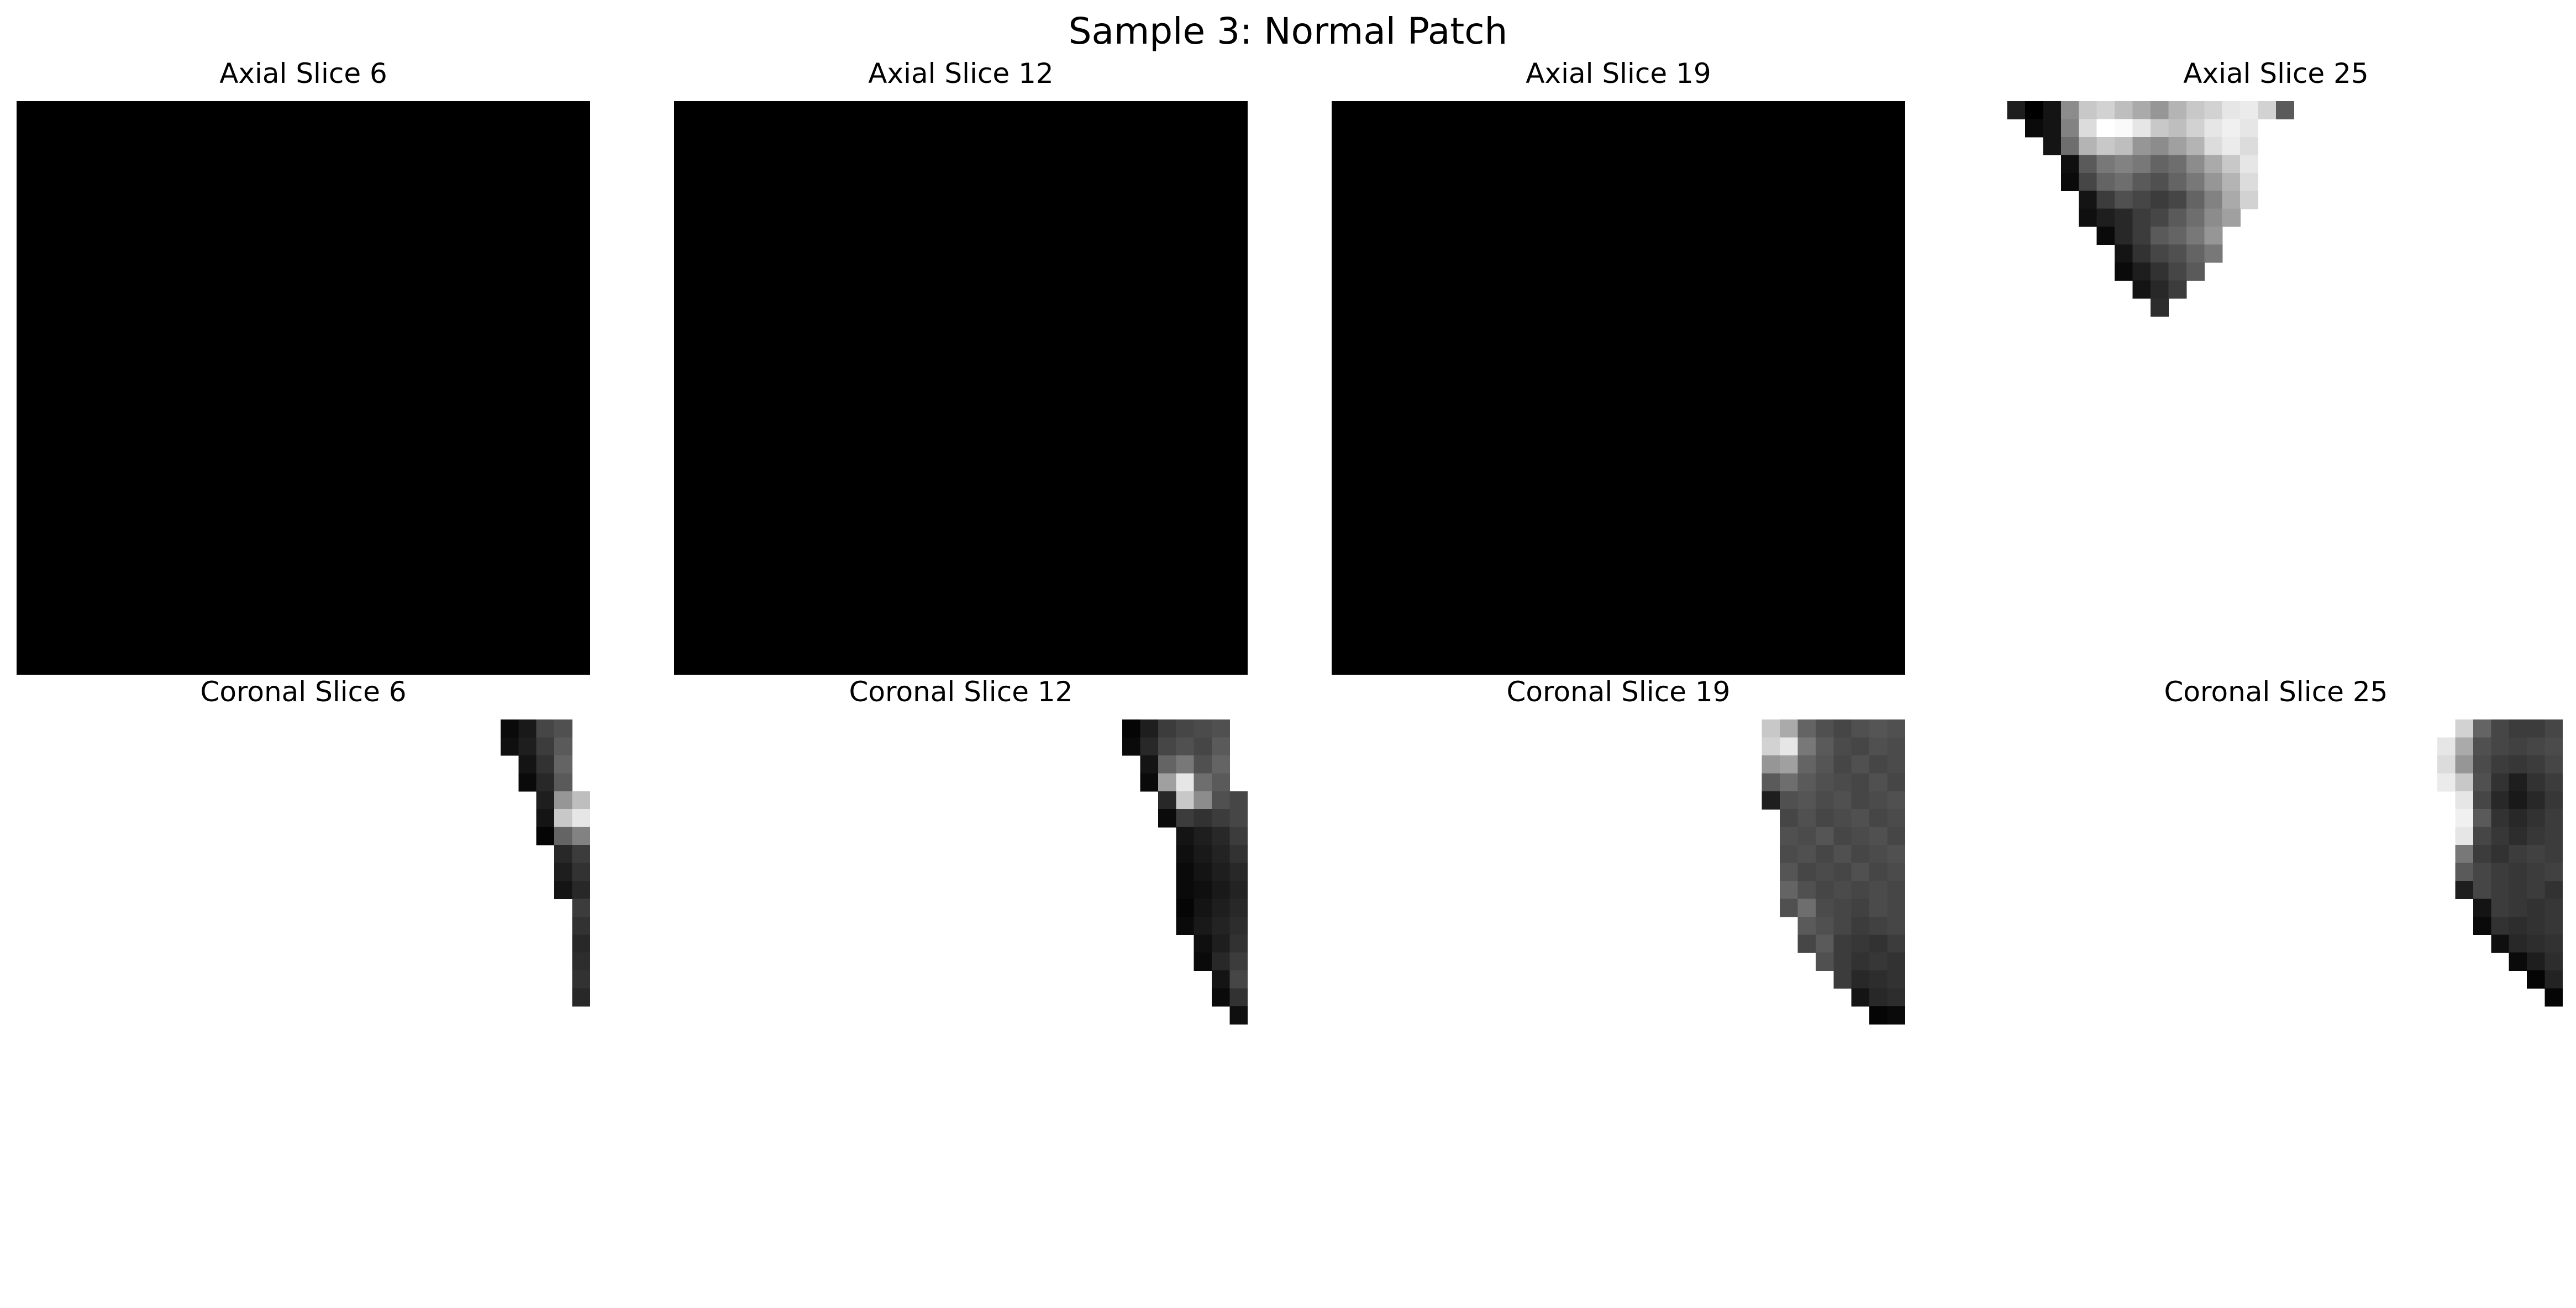 The image size is (2576, 1308). I want to click on figure-title: Sample 3: Normal Patch, so click(1288, 31).